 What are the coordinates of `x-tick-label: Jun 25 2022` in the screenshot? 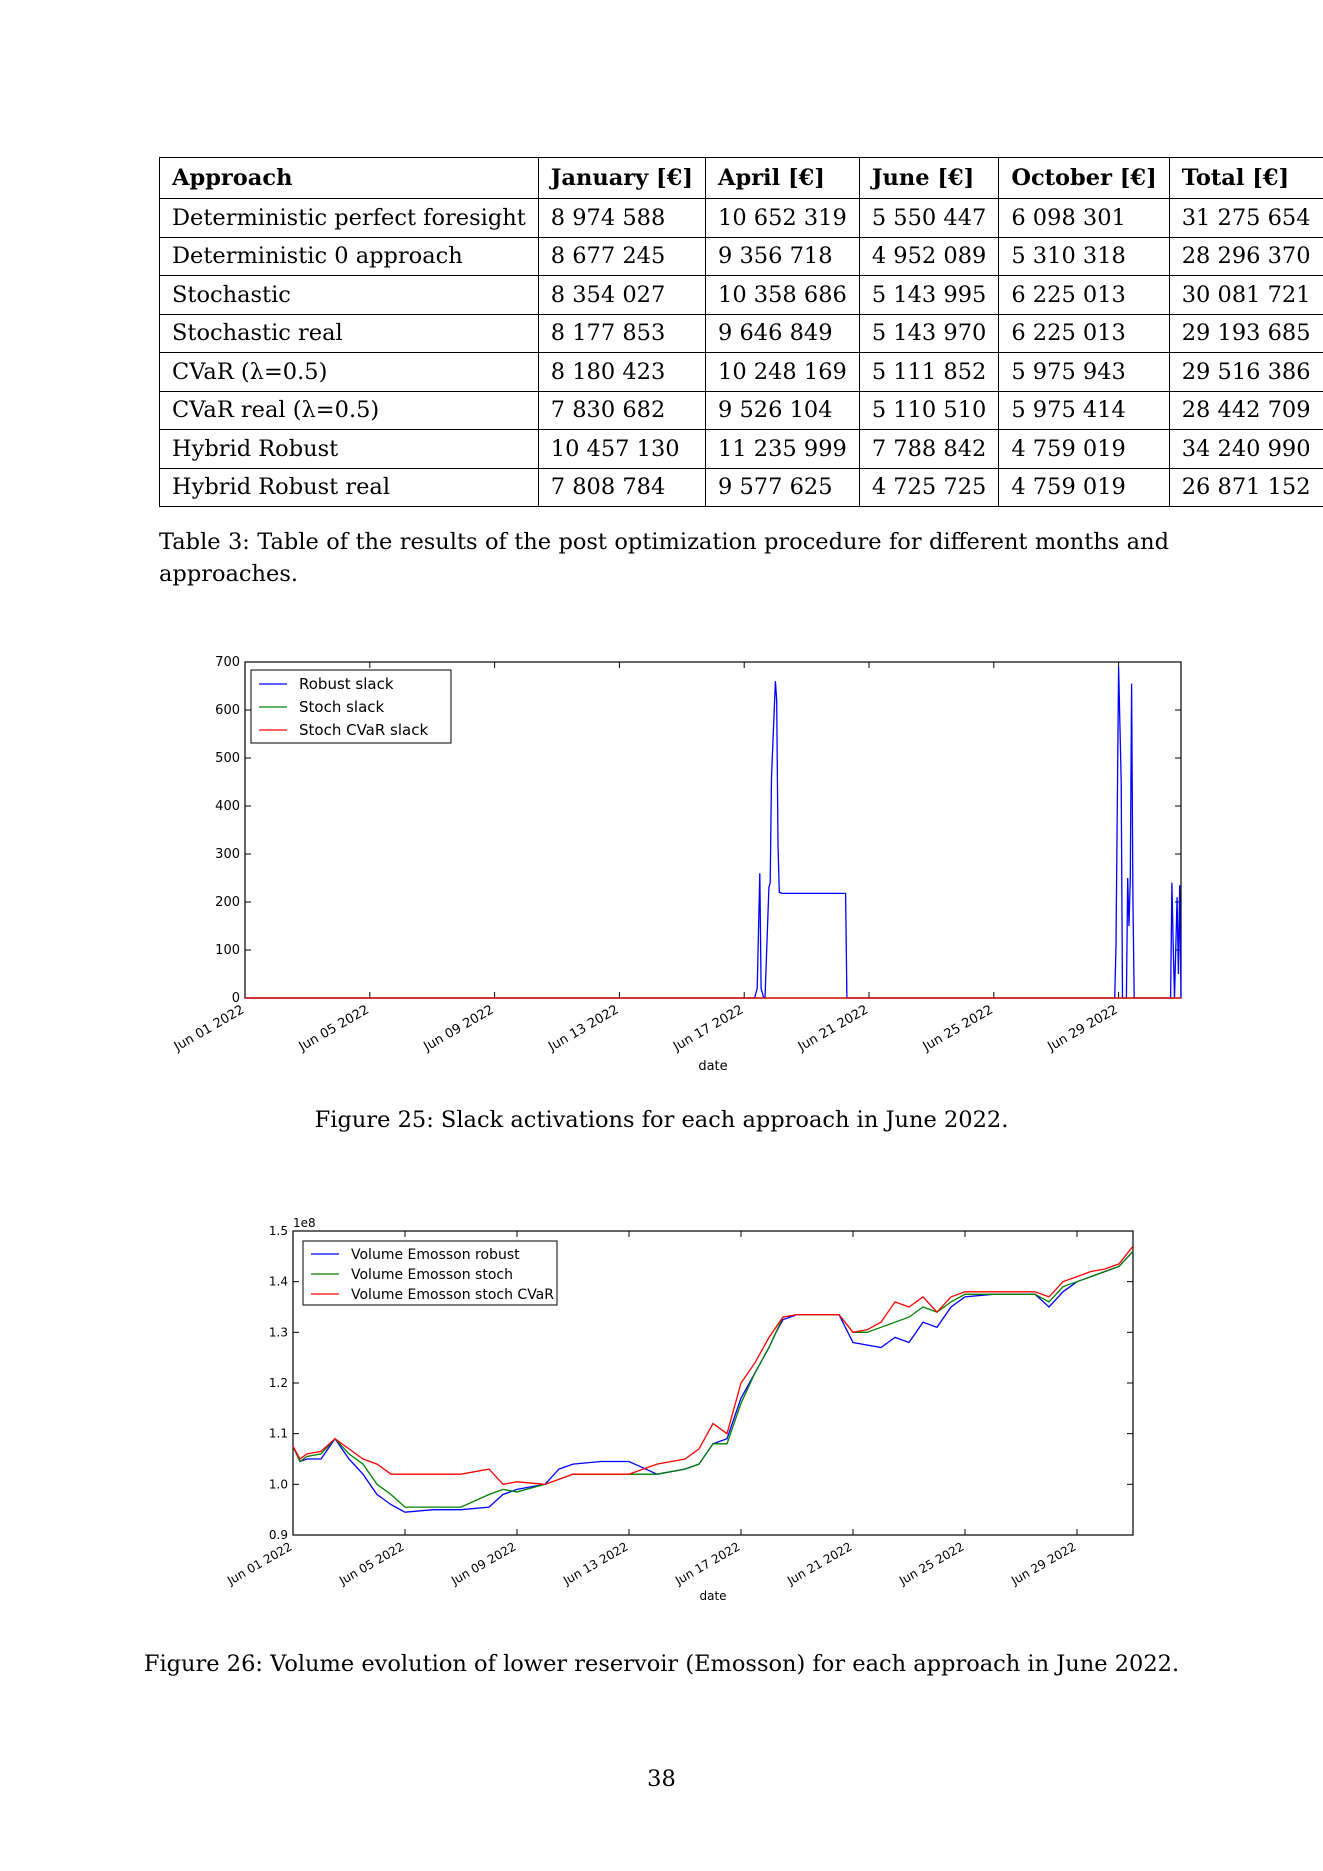 It's located at (931, 1563).